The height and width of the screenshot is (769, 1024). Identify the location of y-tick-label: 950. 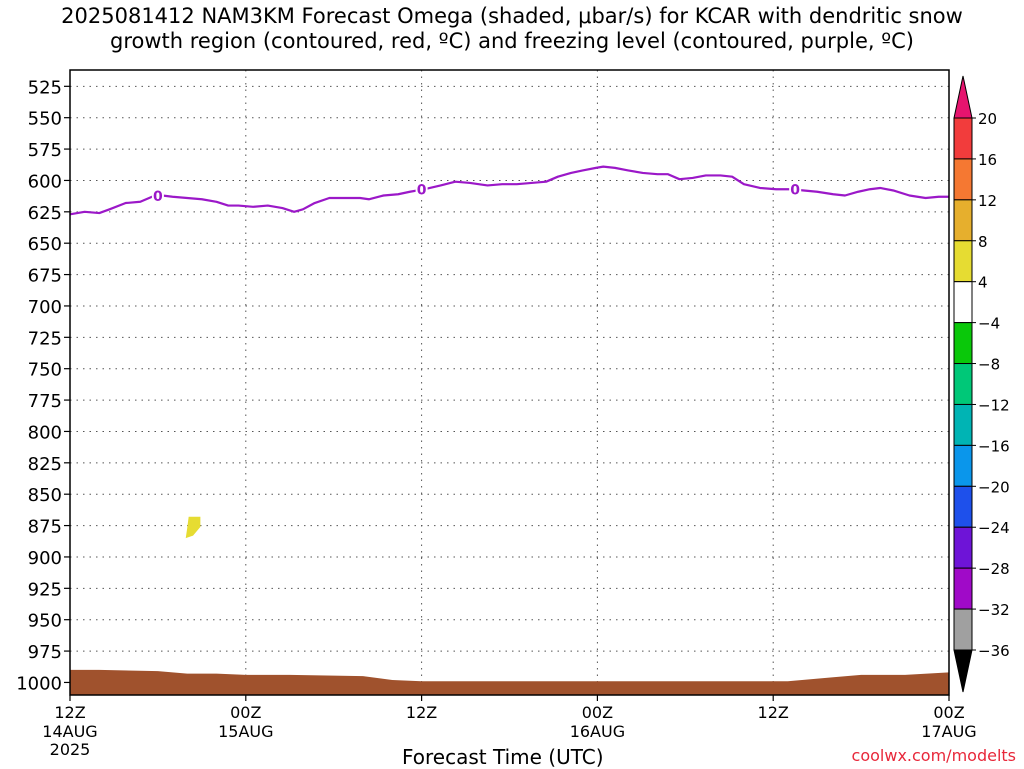
(45, 621).